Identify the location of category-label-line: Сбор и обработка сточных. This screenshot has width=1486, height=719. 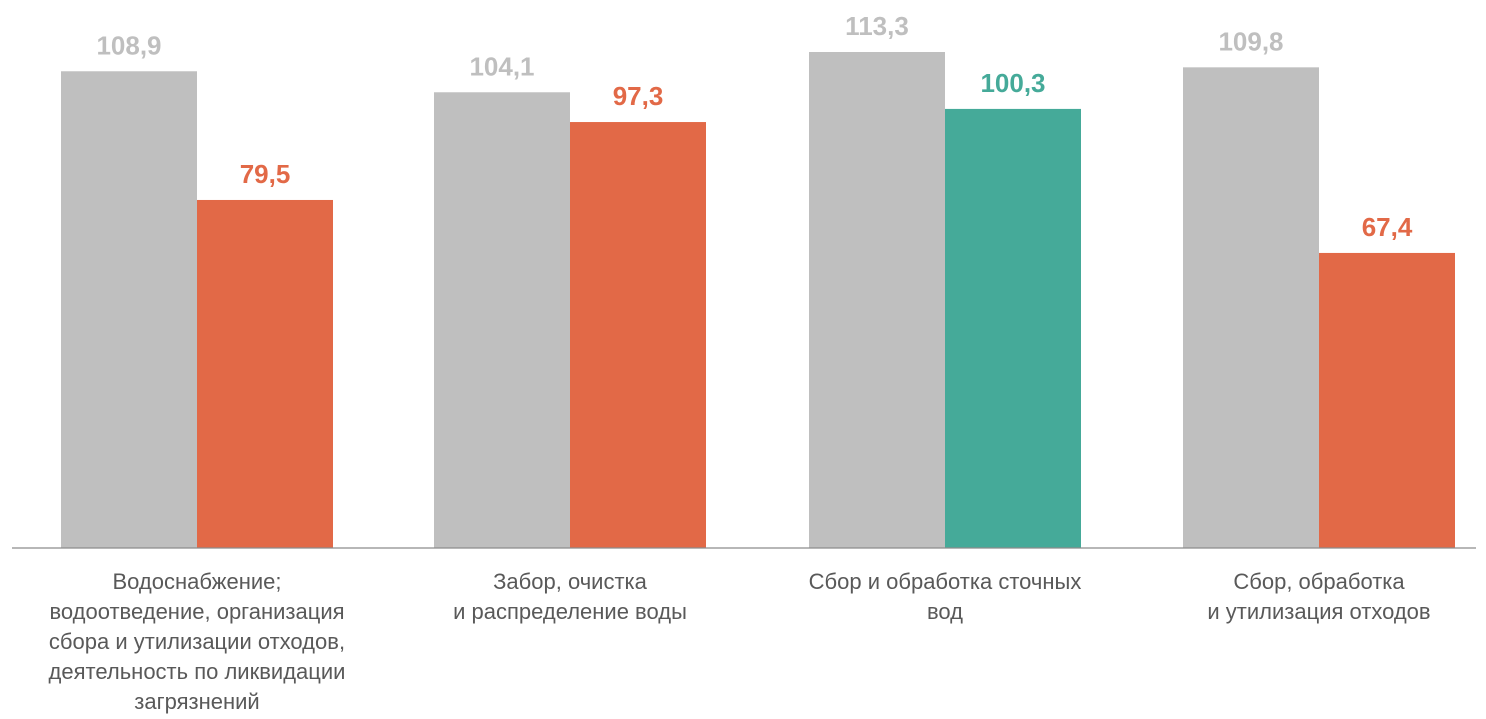
(945, 581).